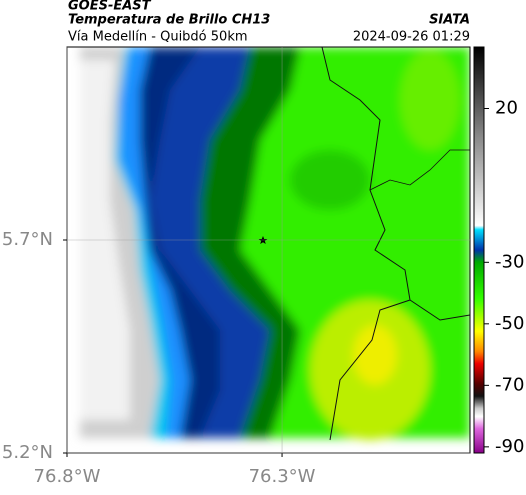 The height and width of the screenshot is (495, 526). Describe the element at coordinates (67, 476) in the screenshot. I see `x-tick-label: 76.8°W` at that location.